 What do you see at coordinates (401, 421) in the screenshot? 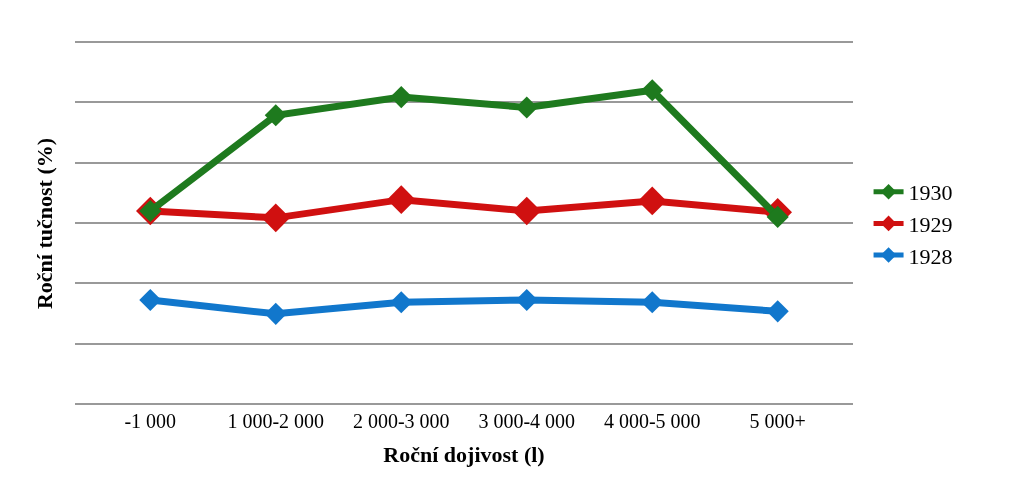
I see `x-tick-label: 2 000-3 000` at bounding box center [401, 421].